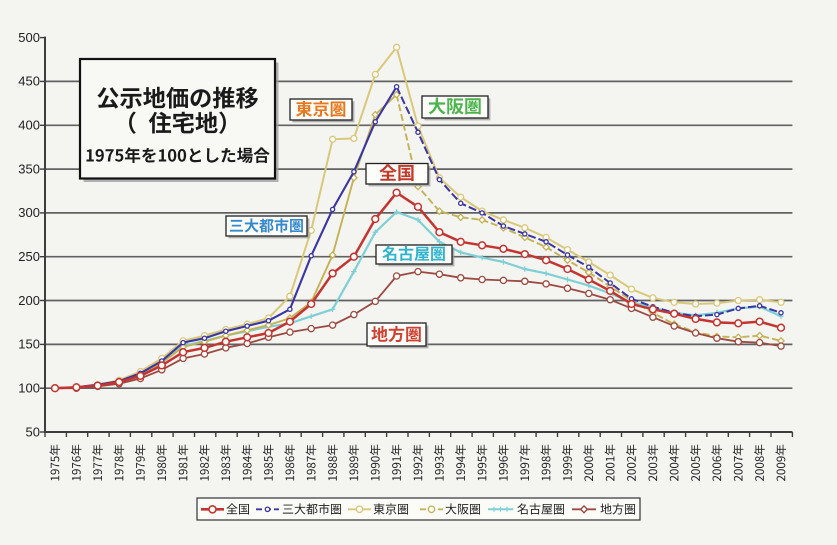  Describe the element at coordinates (29, 388) in the screenshot. I see `svg-text: 100` at that location.